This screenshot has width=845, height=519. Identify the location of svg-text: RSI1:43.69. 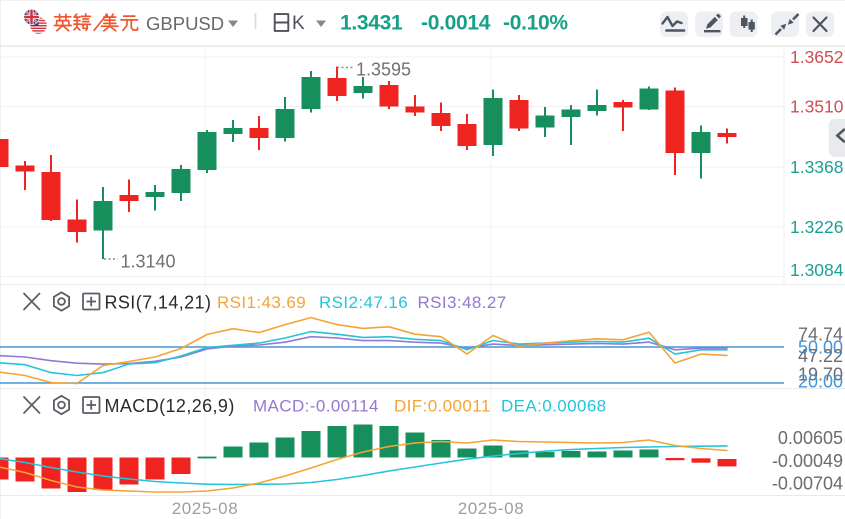
(261, 302).